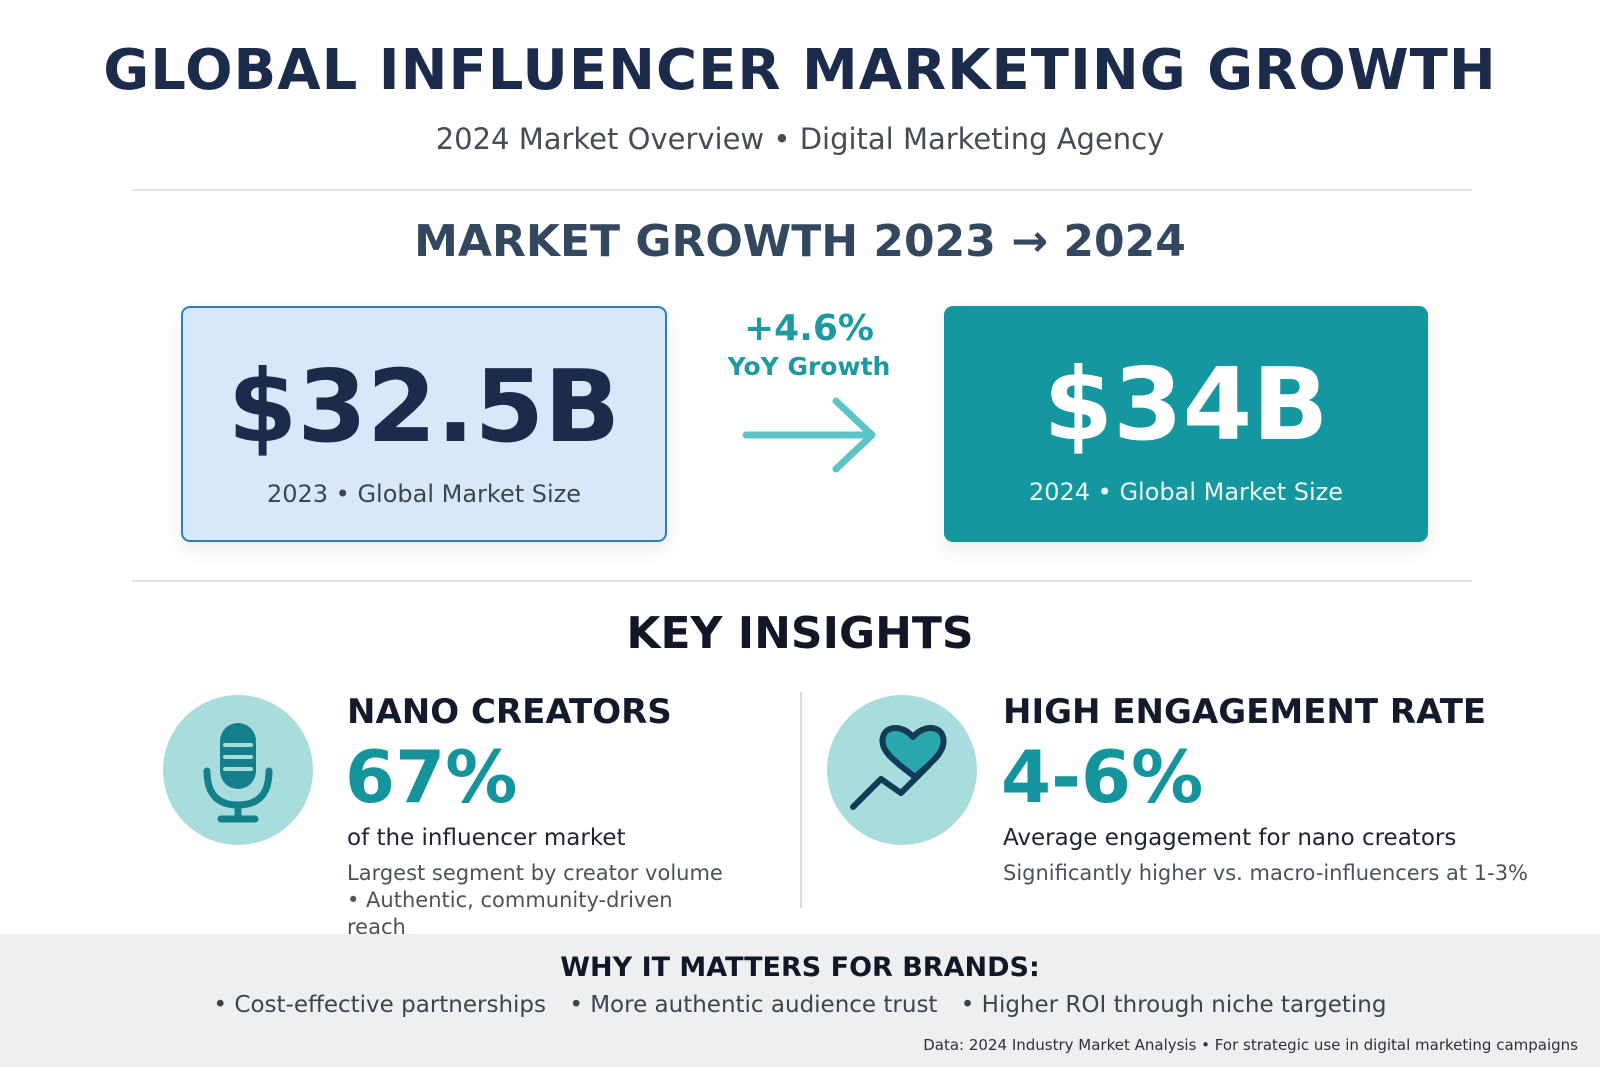 This screenshot has width=1600, height=1067. Describe the element at coordinates (380, 1005) in the screenshot. I see `brand-point: • Cost-effective partnerships` at that location.